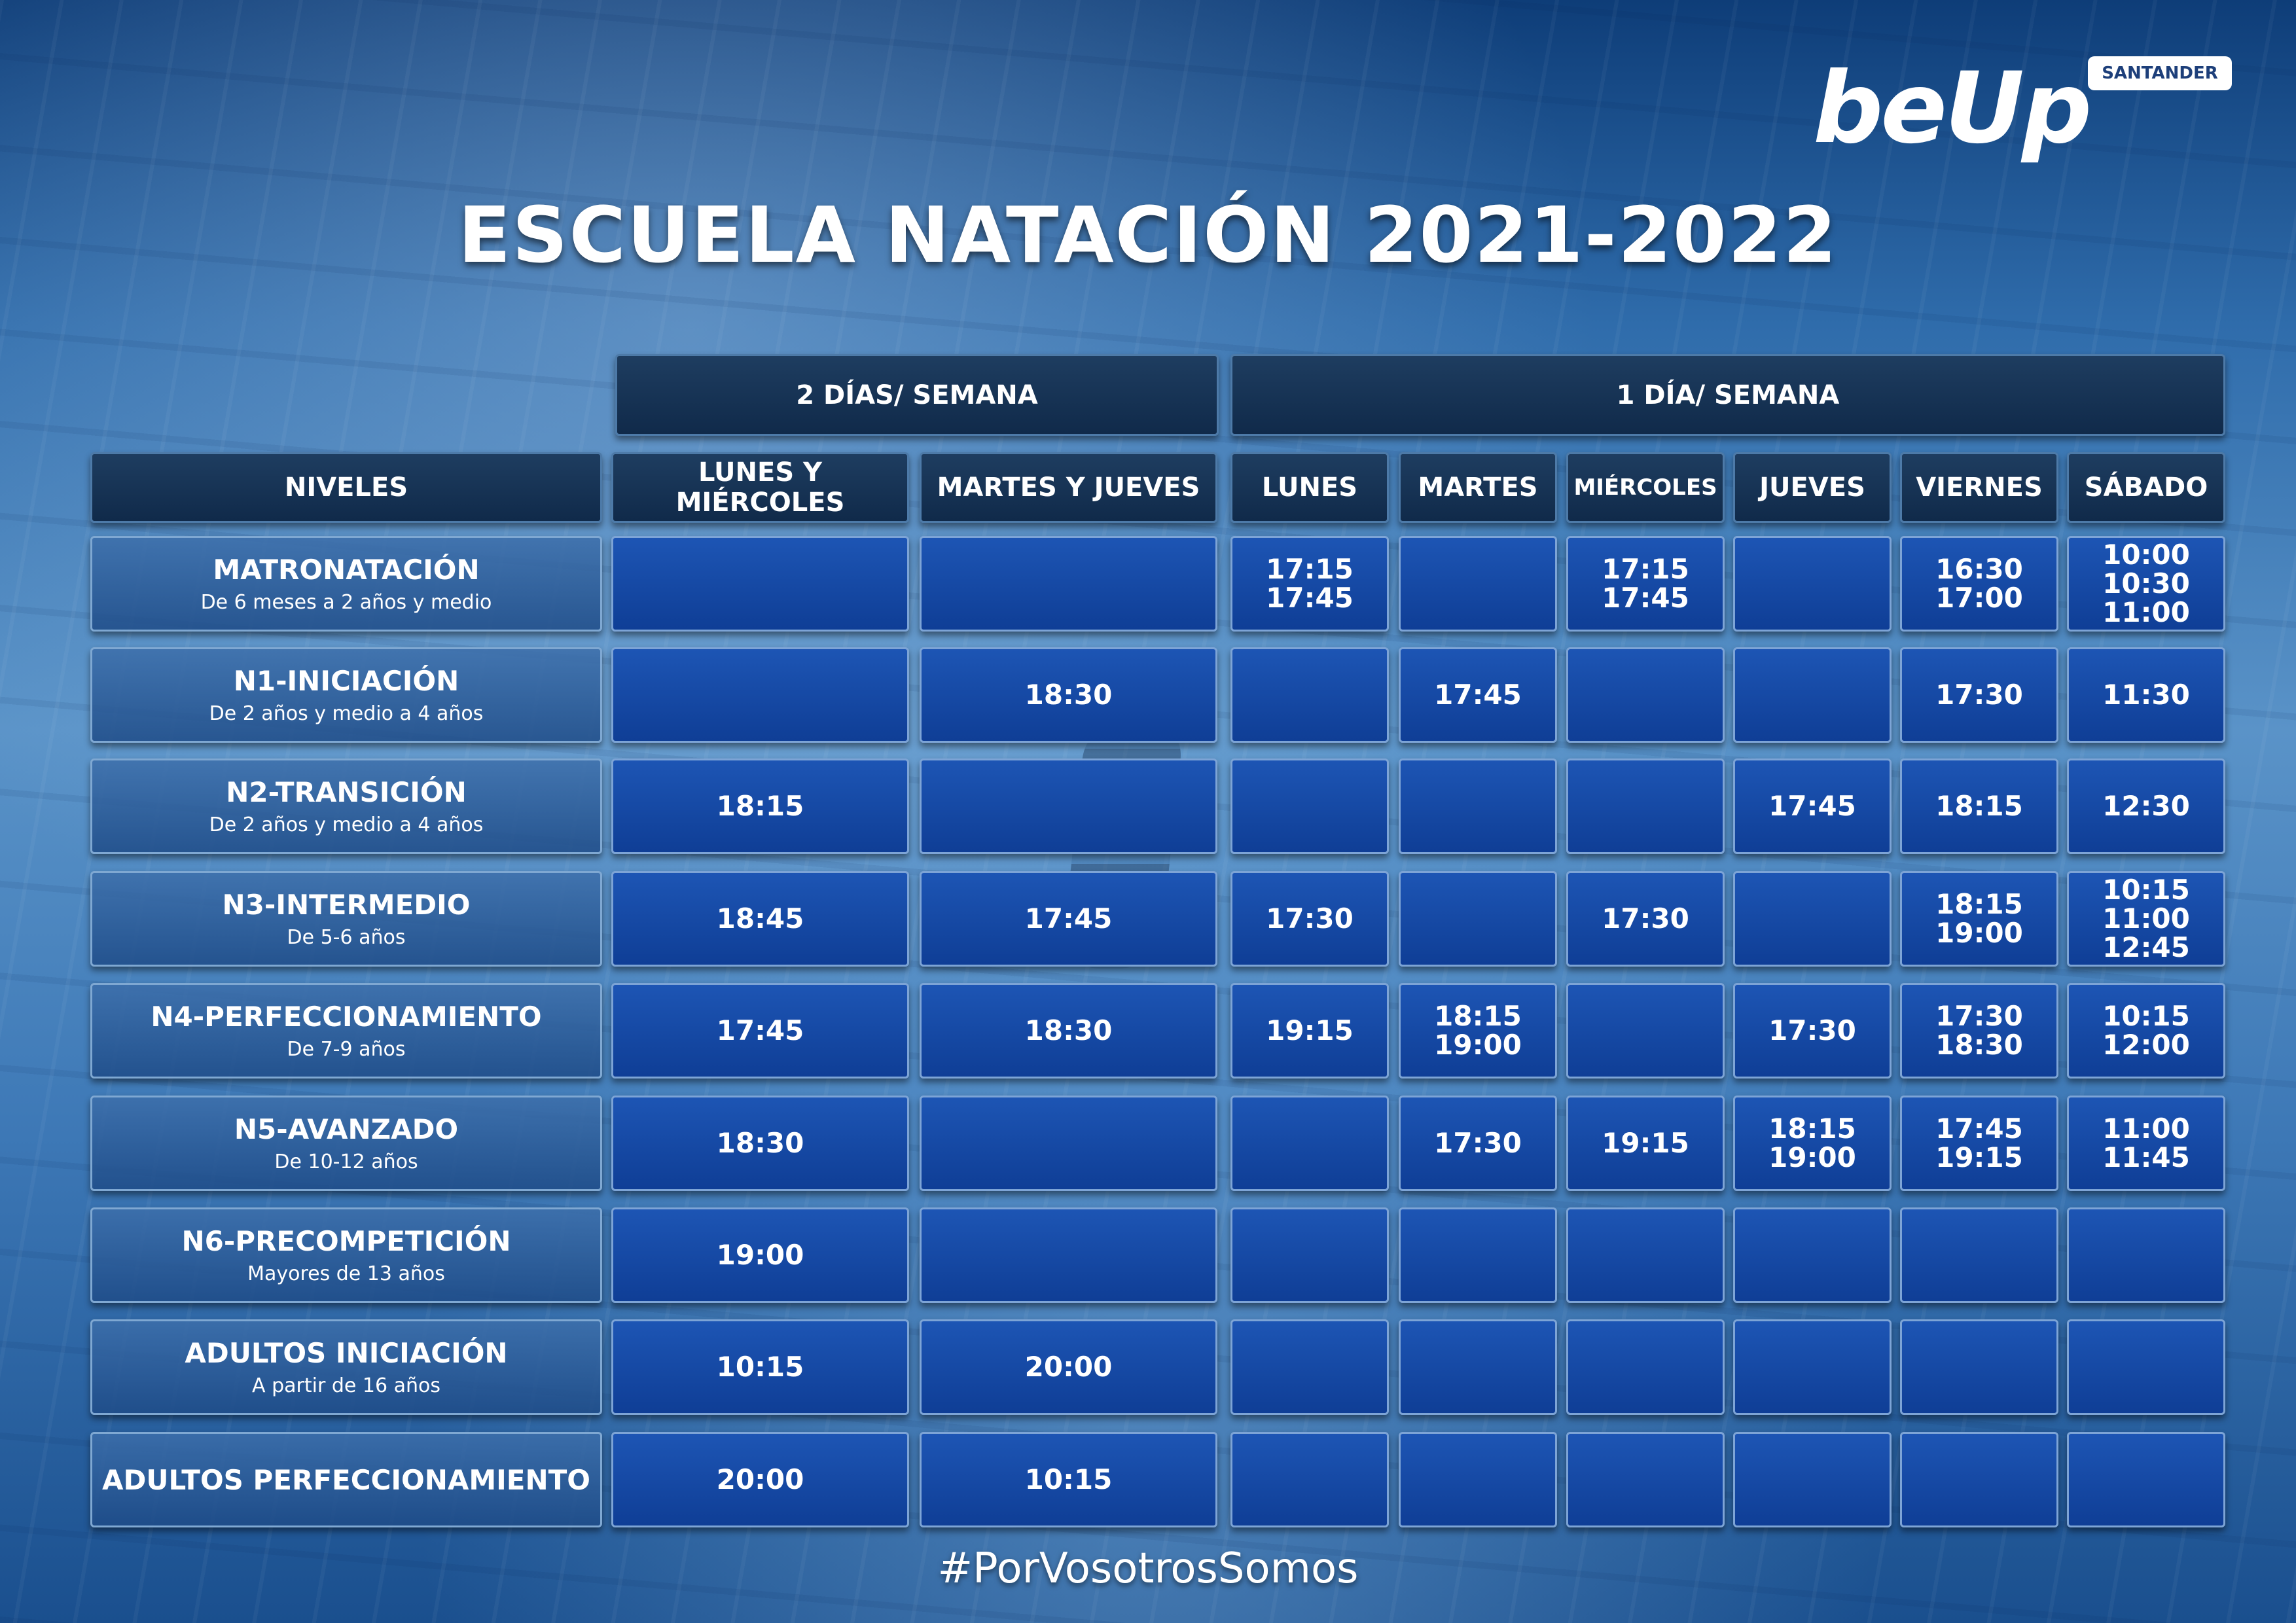 The image size is (2296, 1623). I want to click on column-header-martes-y-jueves: MARTES Y JUEVES, so click(1068, 487).